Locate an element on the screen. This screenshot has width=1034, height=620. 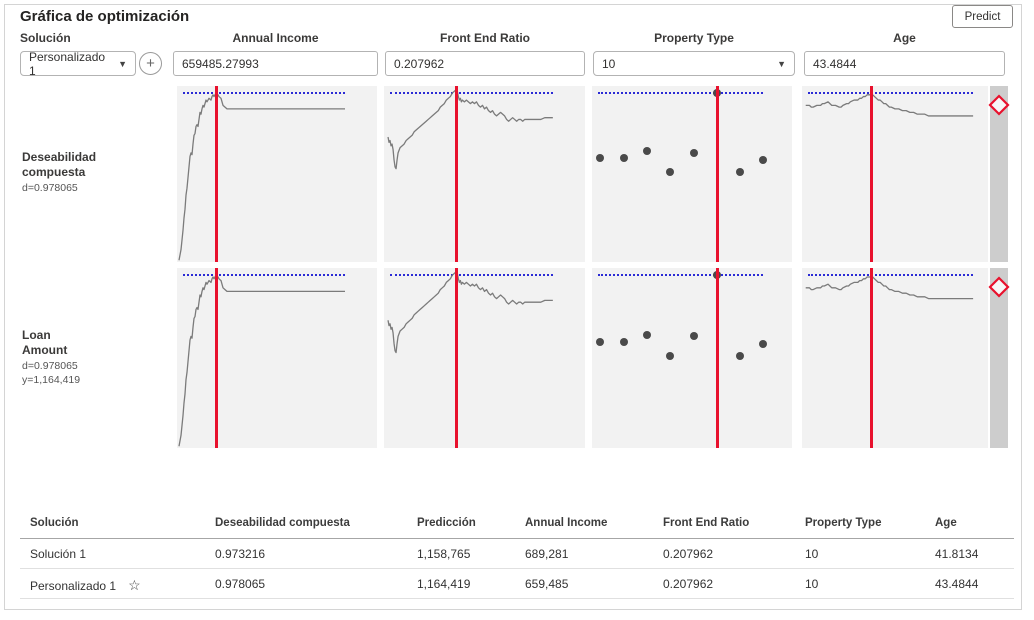
profiler-plot-property-type-row2 is located at coordinates (692, 358).